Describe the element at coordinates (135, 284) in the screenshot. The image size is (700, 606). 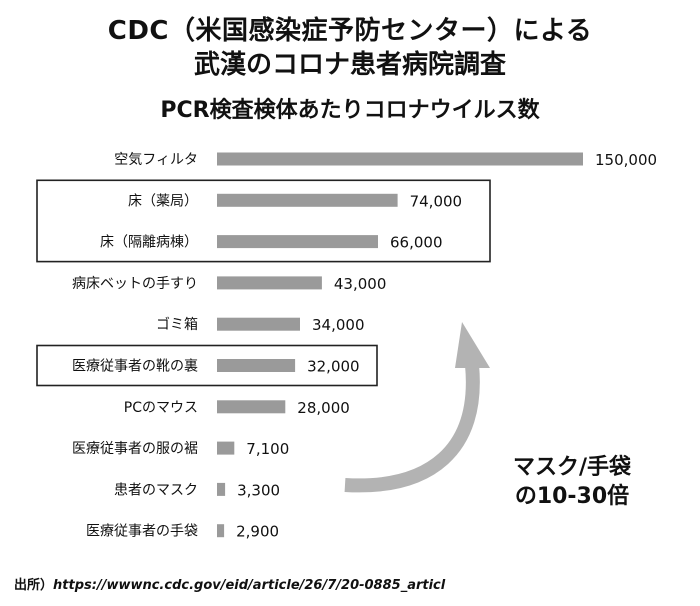
I see `category-label: 病床ベットの手すり` at that location.